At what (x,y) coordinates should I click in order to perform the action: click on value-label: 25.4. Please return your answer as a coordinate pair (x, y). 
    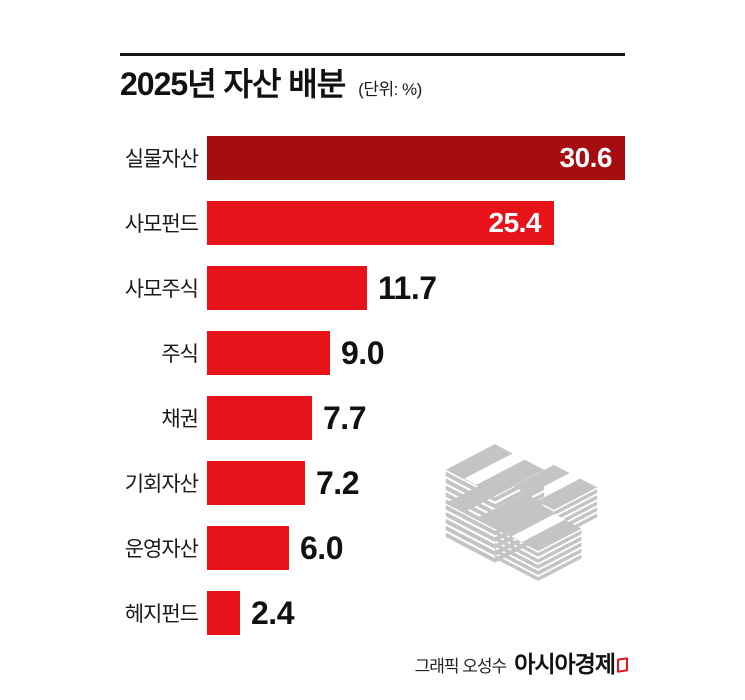
    Looking at the image, I should click on (515, 222).